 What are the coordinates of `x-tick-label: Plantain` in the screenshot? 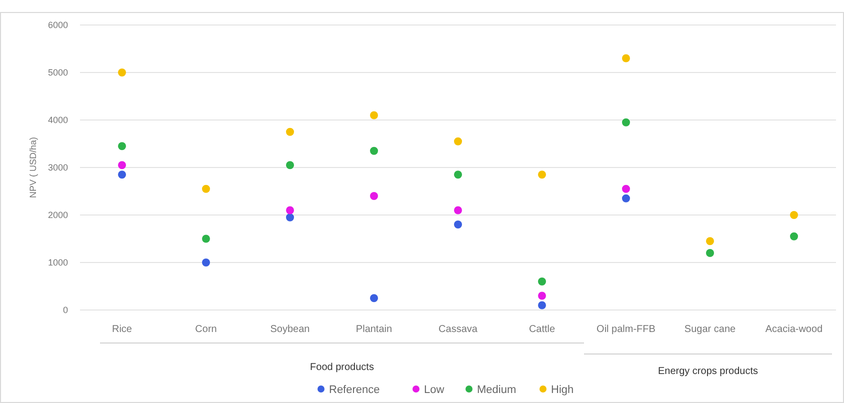 It's located at (374, 329).